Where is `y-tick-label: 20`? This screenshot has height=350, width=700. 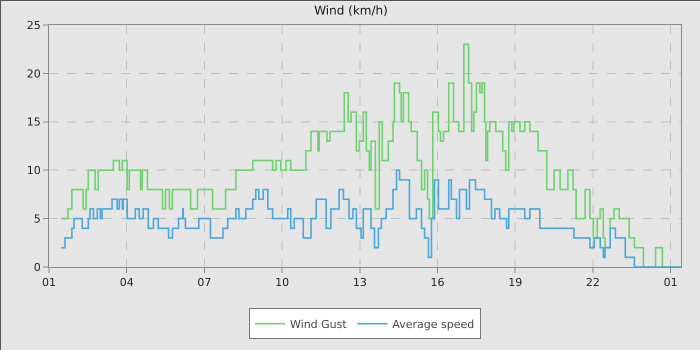
y-tick-label: 20 is located at coordinates (33, 73).